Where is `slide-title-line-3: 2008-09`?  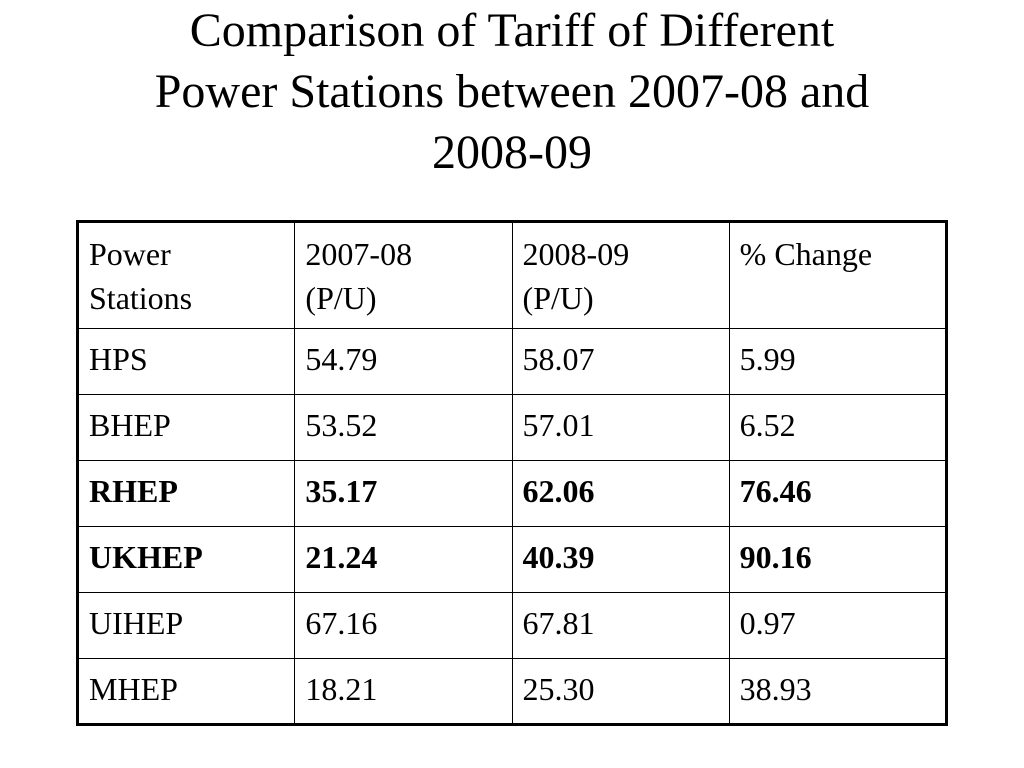
slide-title-line-3: 2008-09 is located at coordinates (512, 152).